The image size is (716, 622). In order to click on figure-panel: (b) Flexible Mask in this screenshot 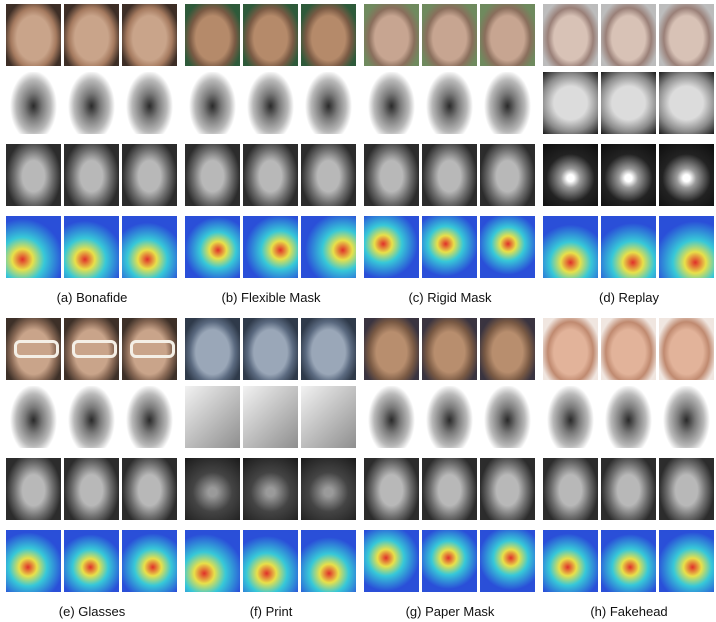, I will do `click(271, 156)`.